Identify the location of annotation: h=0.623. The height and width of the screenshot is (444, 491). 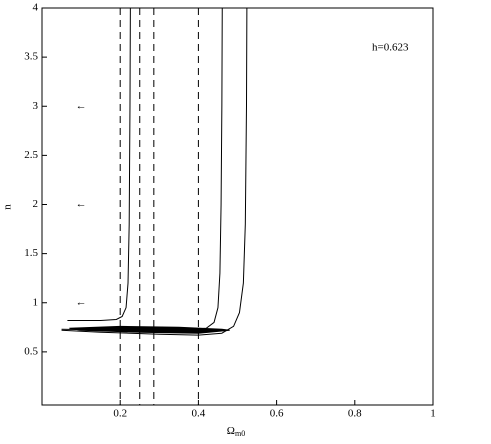
(390, 48).